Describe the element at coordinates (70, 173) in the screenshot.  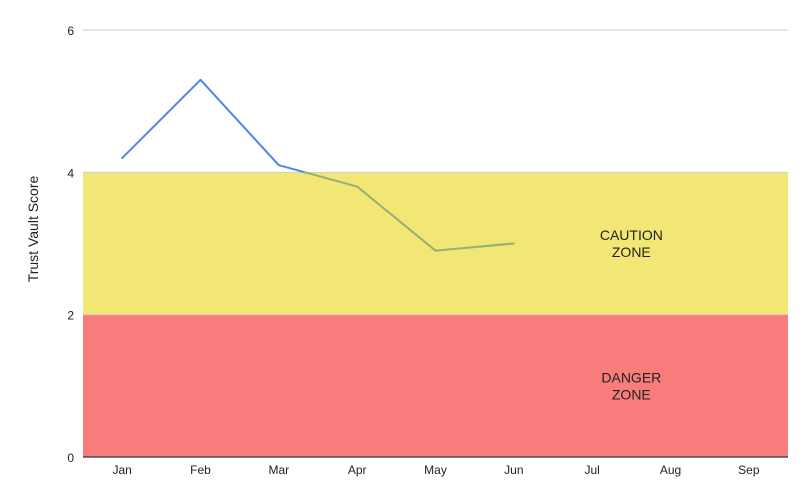
I see `y-tick-label: 4` at that location.